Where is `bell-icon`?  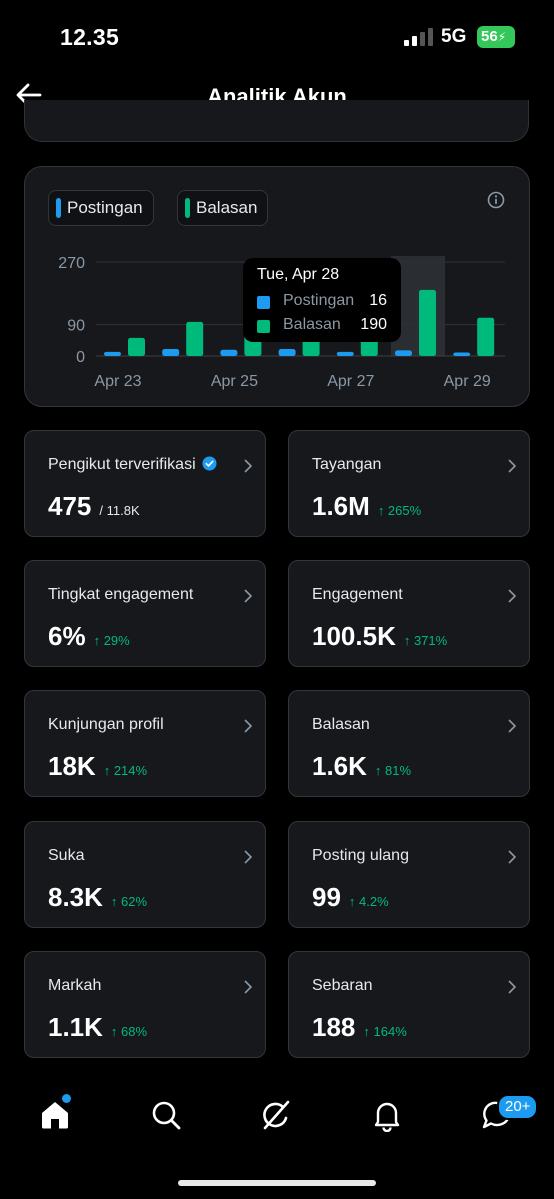
bell-icon is located at coordinates (387, 1115).